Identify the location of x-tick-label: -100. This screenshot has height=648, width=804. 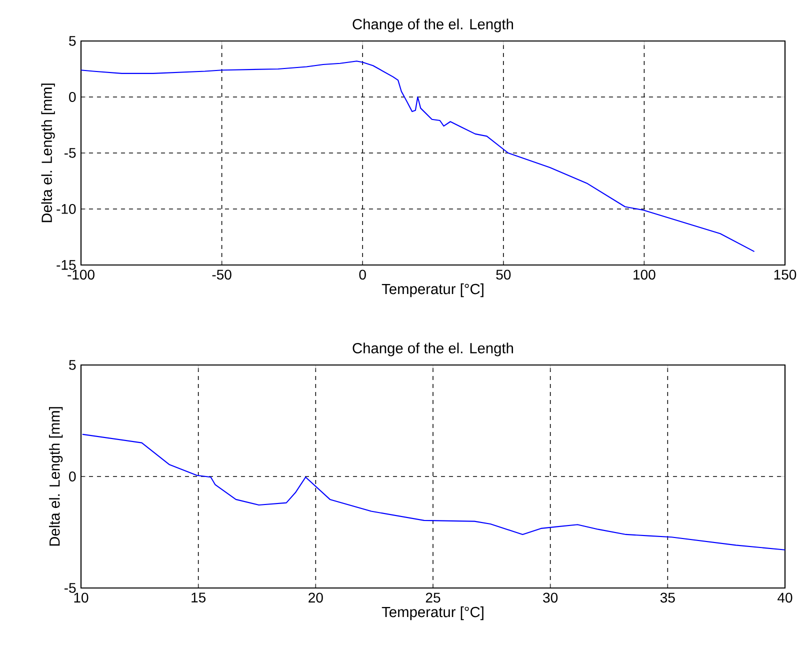
(81, 275).